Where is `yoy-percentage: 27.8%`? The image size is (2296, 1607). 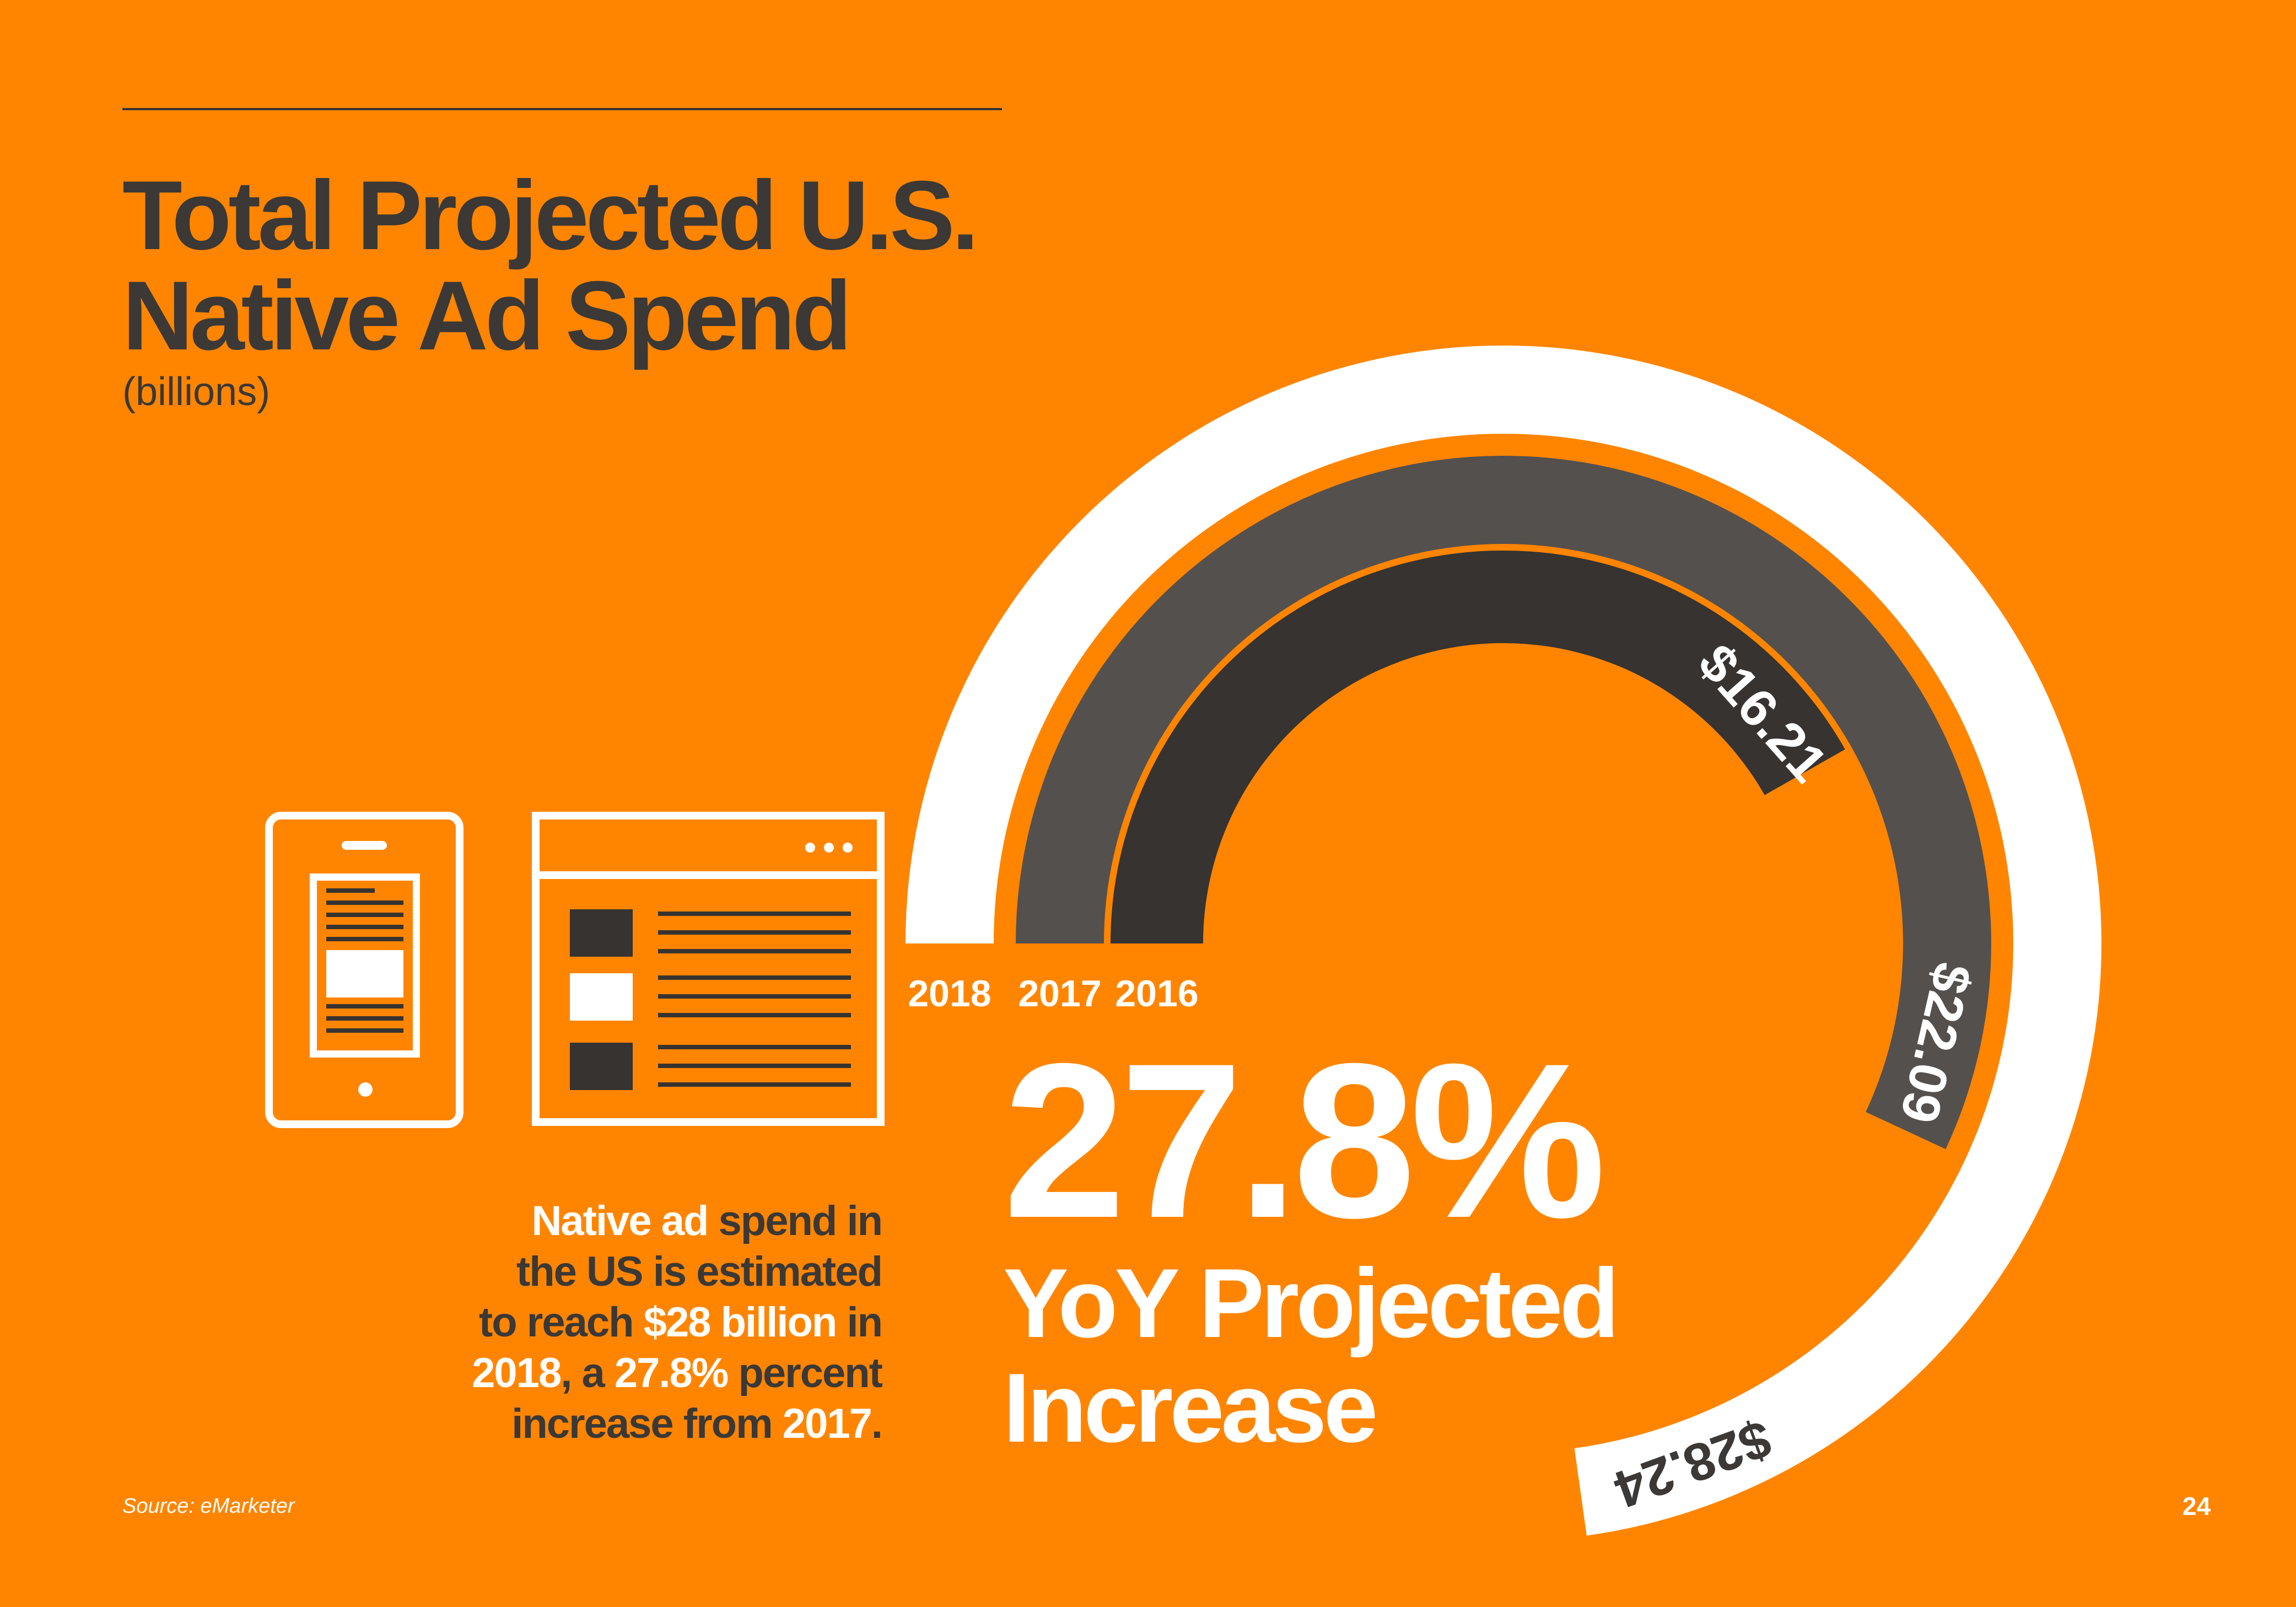
yoy-percentage: 27.8% is located at coordinates (1304, 1141).